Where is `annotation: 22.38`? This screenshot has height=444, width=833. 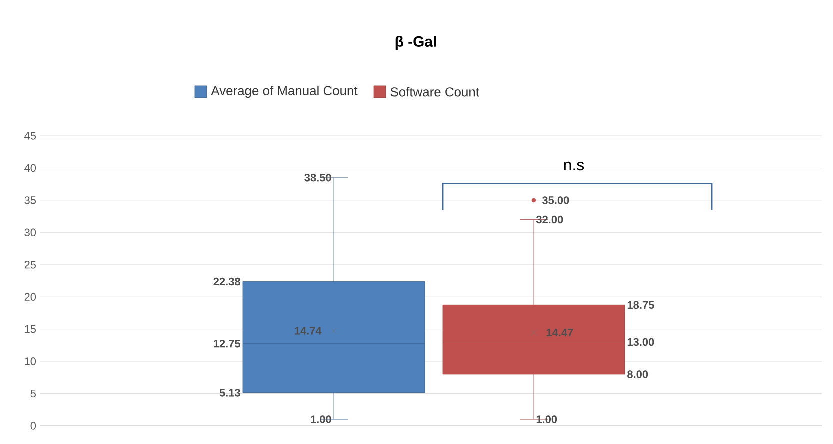 annotation: 22.38 is located at coordinates (227, 282).